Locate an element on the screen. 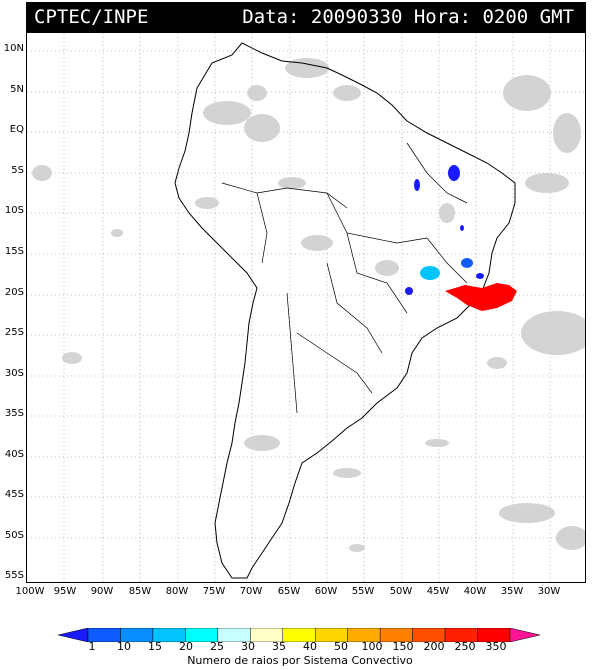 The height and width of the screenshot is (670, 600). colorbar-label: 350 is located at coordinates (496, 646).